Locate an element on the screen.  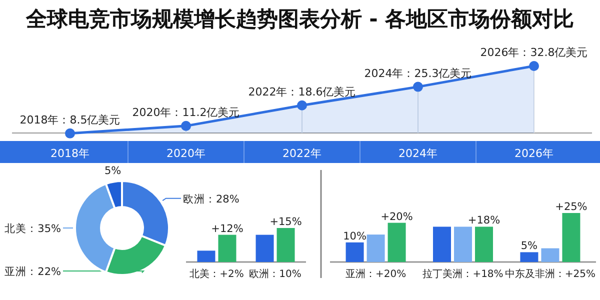
data-label: +15% is located at coordinates (286, 222).